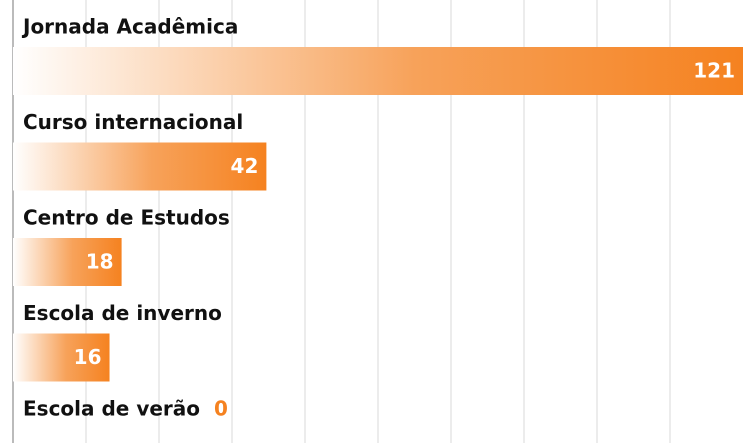  I want to click on category-label: Escola de verão, so click(111, 409).